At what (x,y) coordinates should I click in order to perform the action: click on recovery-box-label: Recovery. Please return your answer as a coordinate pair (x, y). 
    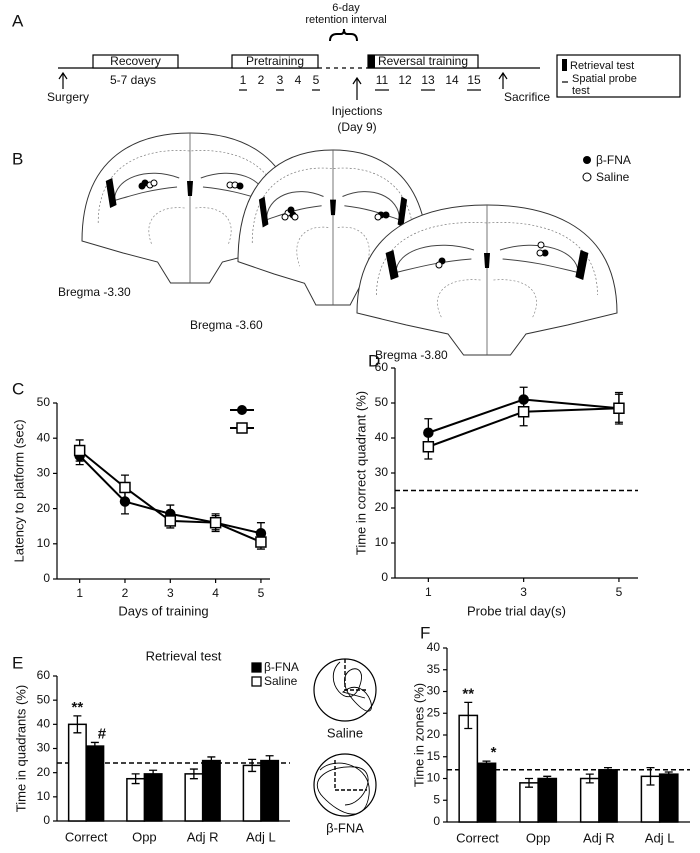
    Looking at the image, I should click on (135, 61).